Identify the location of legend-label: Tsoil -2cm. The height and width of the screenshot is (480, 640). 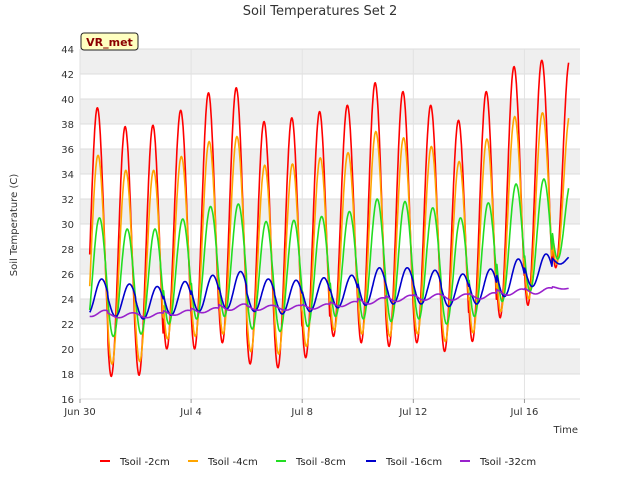
(144, 462).